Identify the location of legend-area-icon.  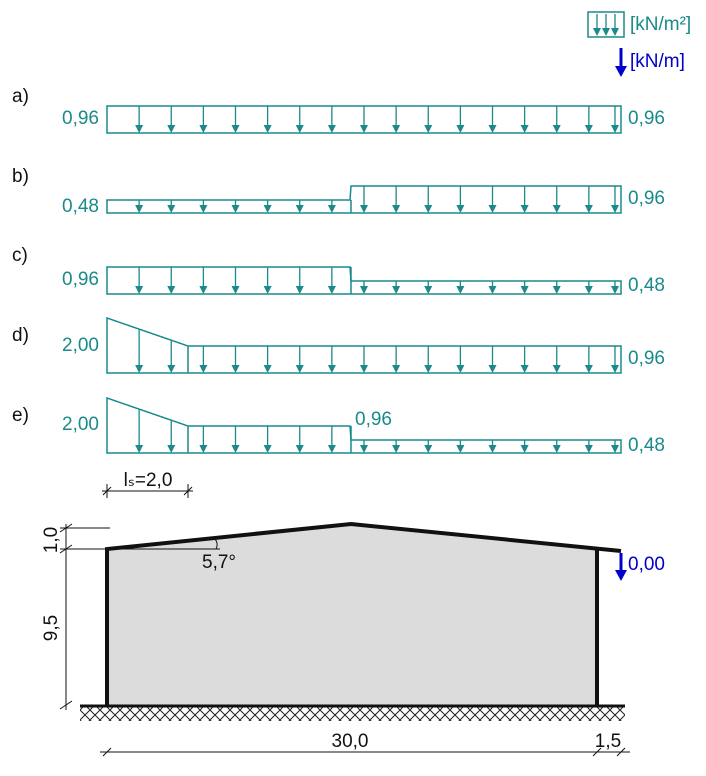
(606, 24).